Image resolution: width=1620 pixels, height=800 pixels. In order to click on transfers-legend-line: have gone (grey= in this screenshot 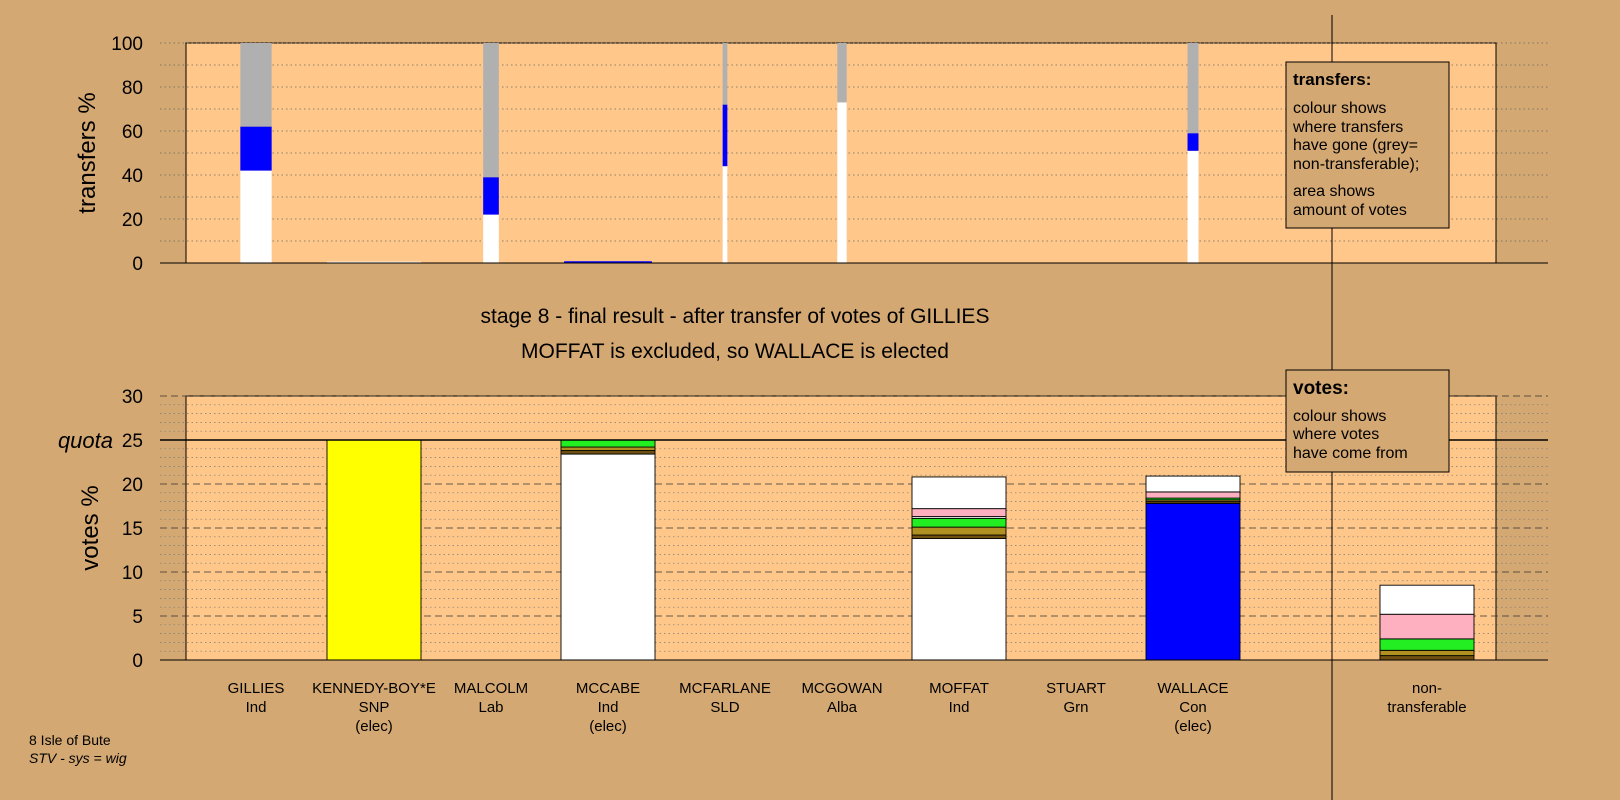, I will do `click(1355, 145)`.